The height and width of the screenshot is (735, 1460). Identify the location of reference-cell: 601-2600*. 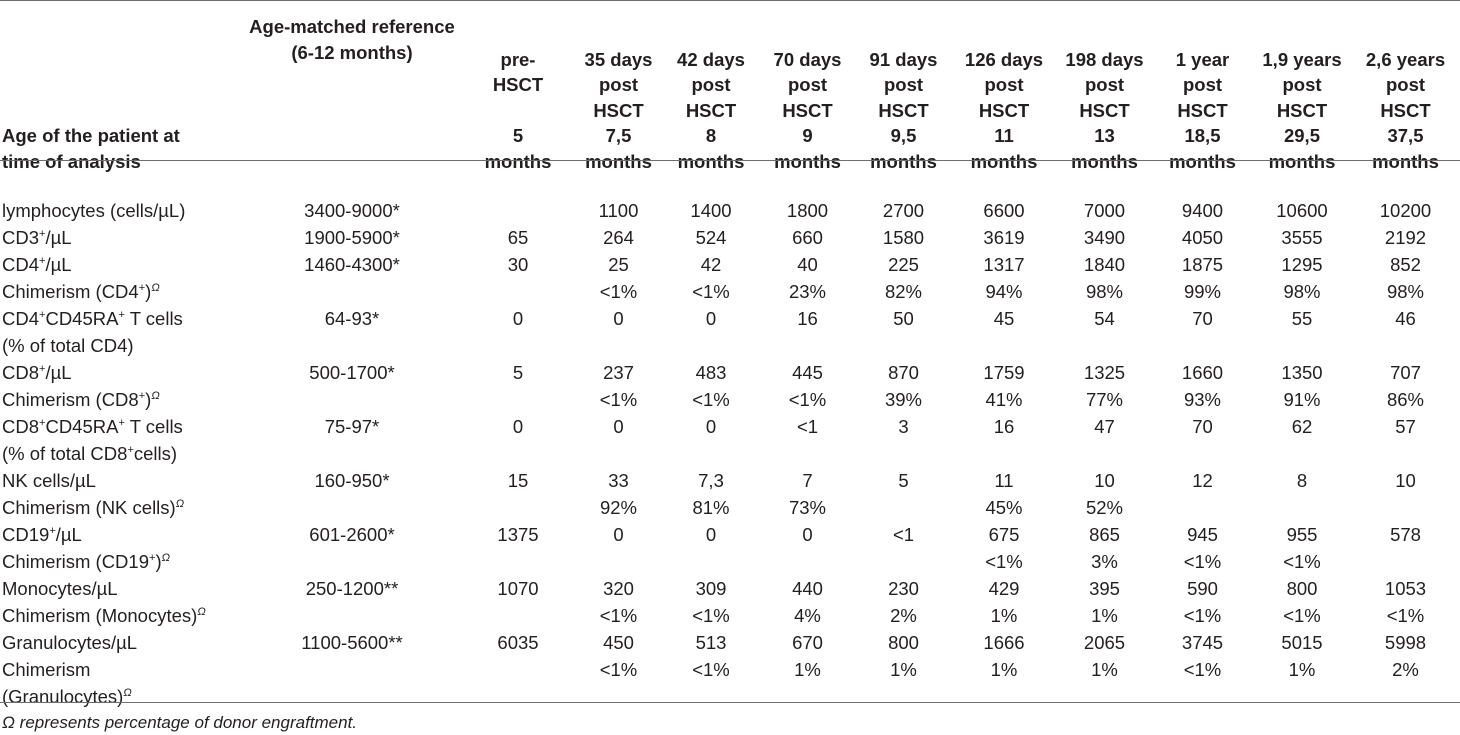
(352, 534).